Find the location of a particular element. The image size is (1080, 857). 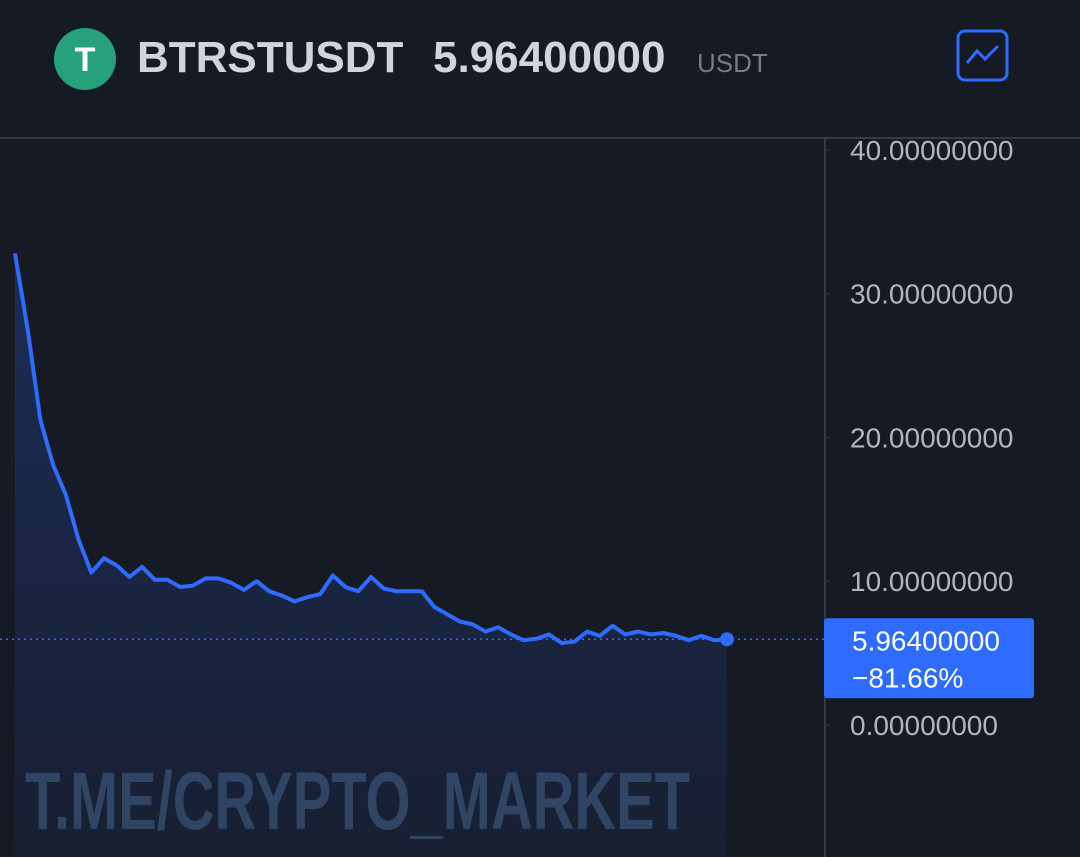

symbol: BTRSTUSDT is located at coordinates (270, 57).